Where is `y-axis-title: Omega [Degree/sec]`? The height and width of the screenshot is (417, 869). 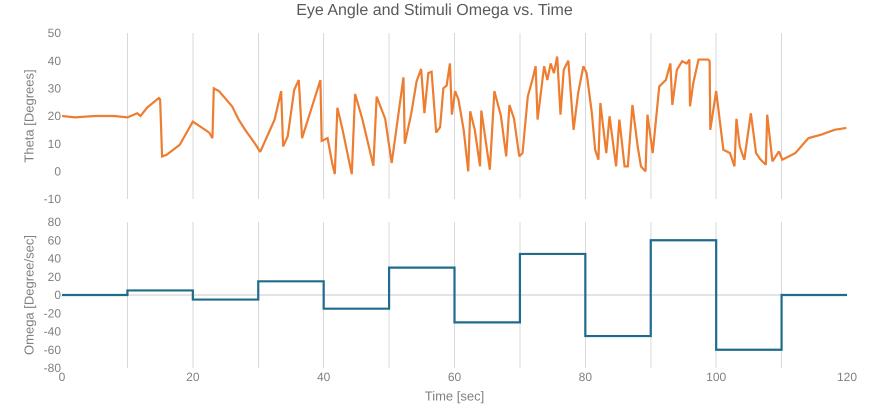
y-axis-title: Omega [Degree/sec] is located at coordinates (29, 295).